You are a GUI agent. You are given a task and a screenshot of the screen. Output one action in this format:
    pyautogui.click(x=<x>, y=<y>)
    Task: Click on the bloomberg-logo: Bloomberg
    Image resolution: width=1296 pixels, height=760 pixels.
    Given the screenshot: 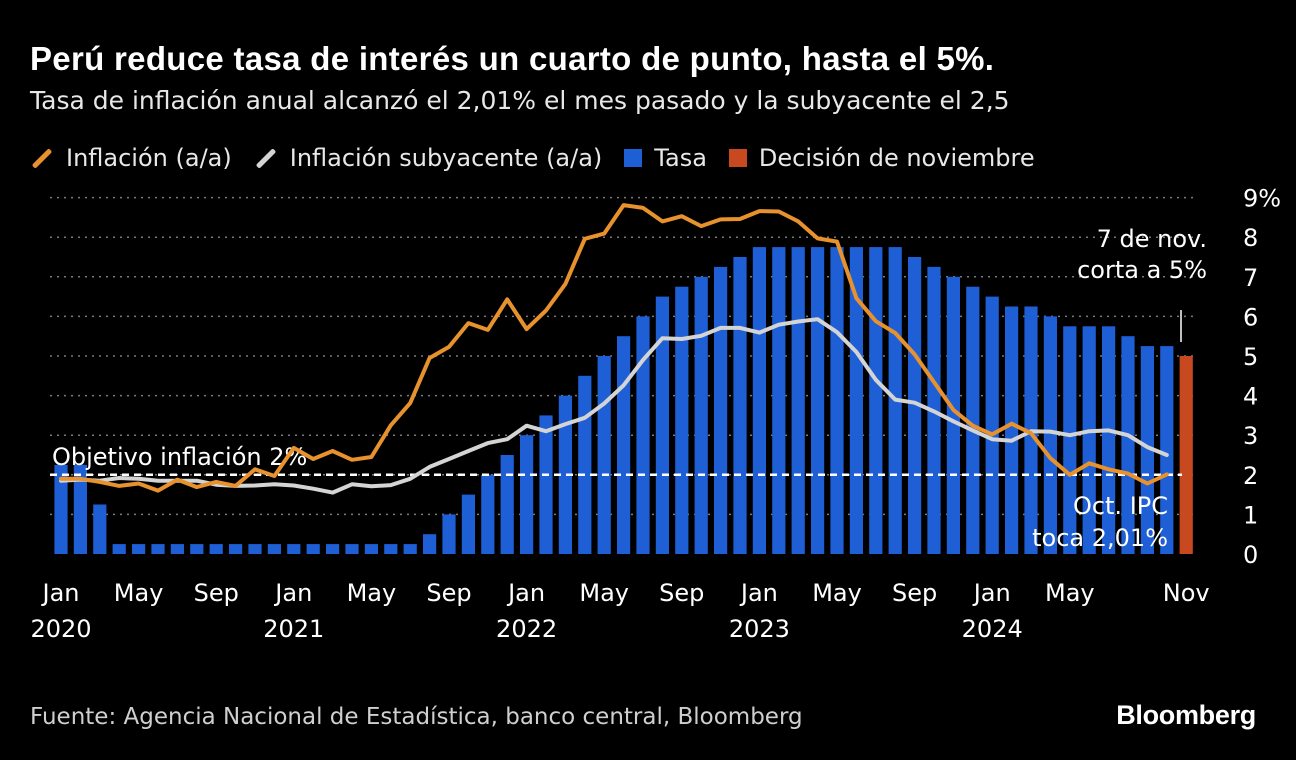 What is the action you would take?
    pyautogui.click(x=1186, y=715)
    